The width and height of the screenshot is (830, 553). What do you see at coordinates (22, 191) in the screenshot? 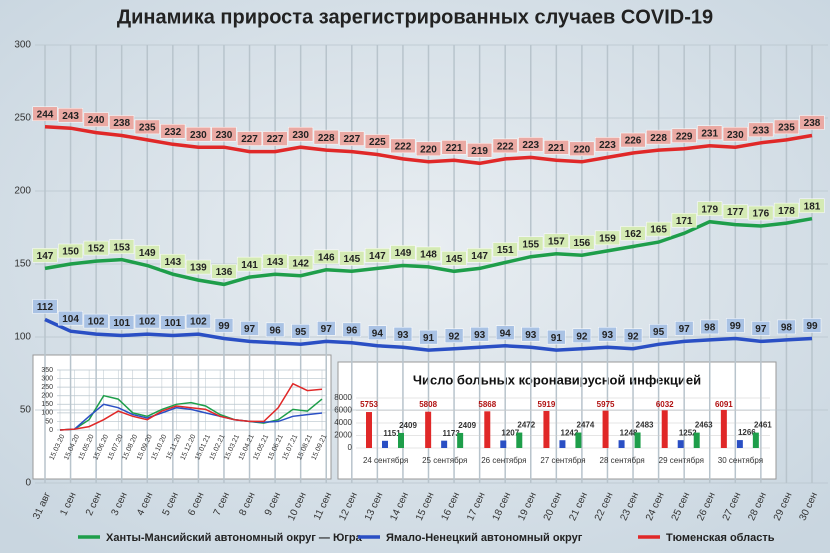
I see `y-tick-label: 200` at bounding box center [22, 191].